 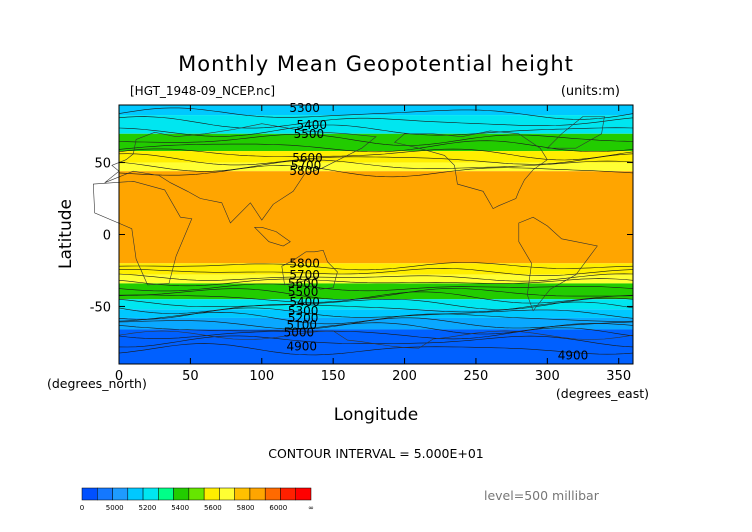 What do you see at coordinates (311, 508) in the screenshot?
I see `colorbar-tick-label: ∞` at bounding box center [311, 508].